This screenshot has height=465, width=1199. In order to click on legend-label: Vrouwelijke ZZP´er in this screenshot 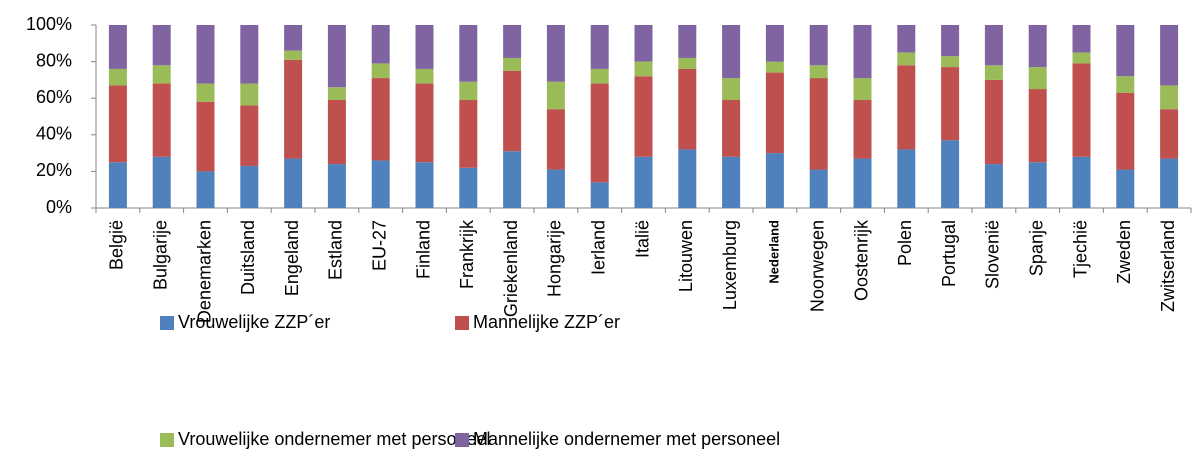, I will do `click(254, 322)`.